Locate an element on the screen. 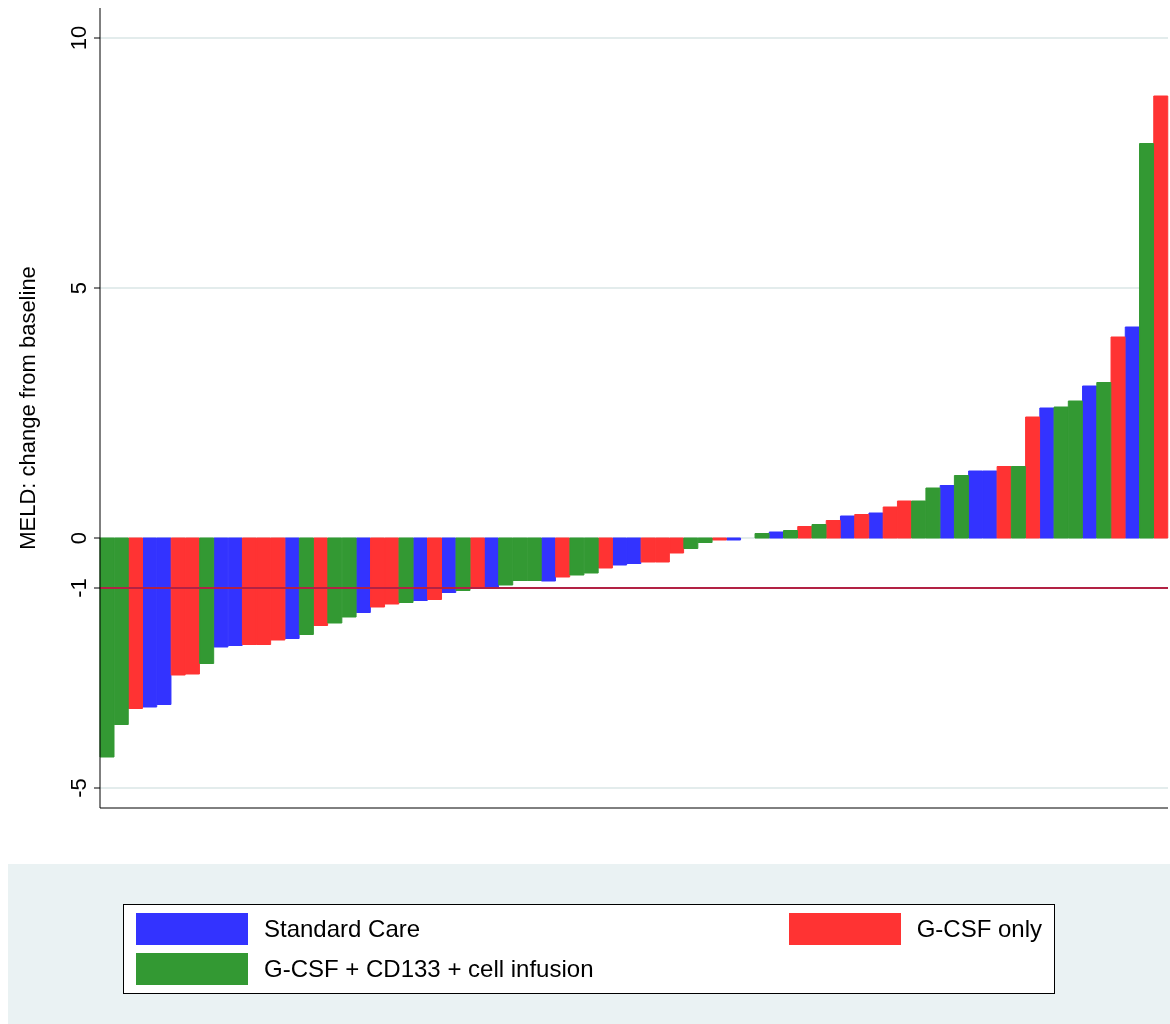 This screenshot has width=1170, height=1024. legend-label: G-CSF + CD133 + cell infusion is located at coordinates (429, 969).